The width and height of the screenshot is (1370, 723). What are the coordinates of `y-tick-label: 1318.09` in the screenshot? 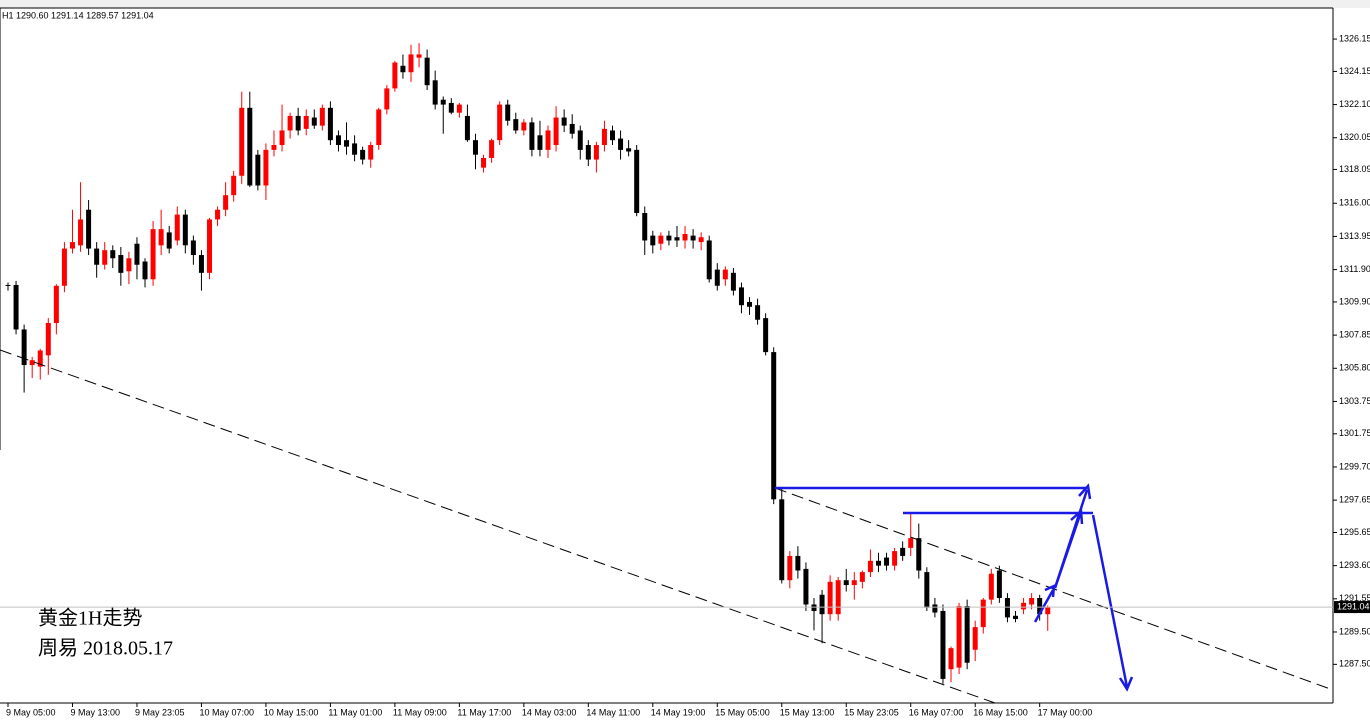 It's located at (1354, 169).